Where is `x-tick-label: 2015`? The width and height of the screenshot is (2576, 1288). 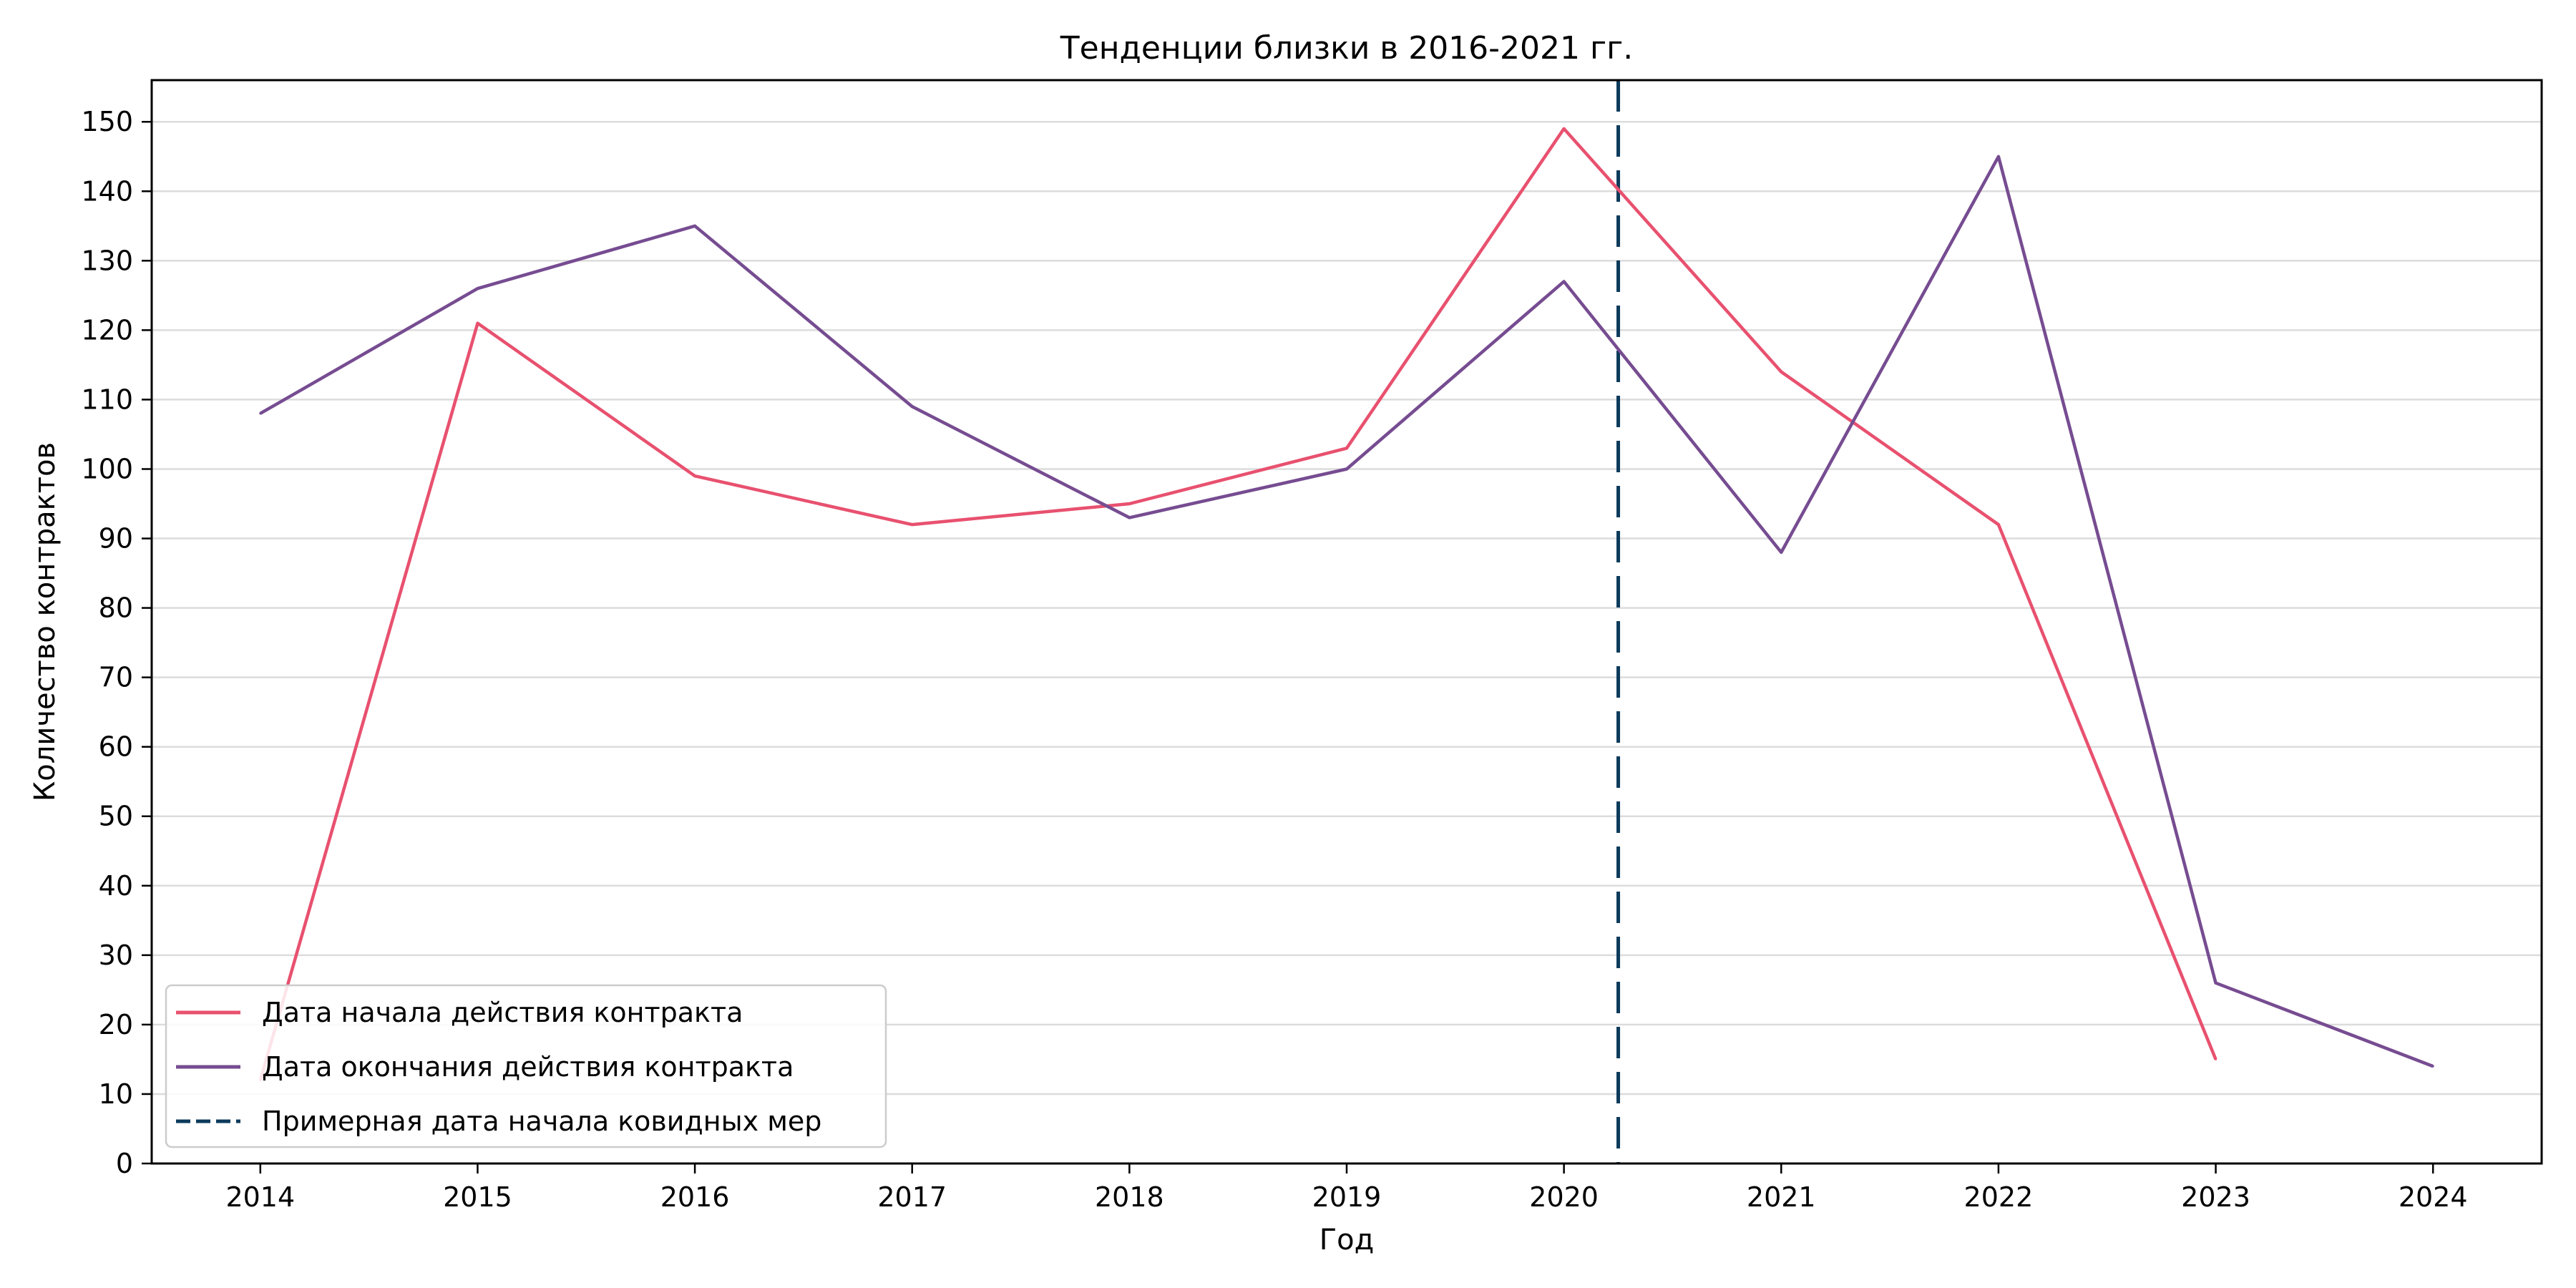 x-tick-label: 2015 is located at coordinates (478, 1197).